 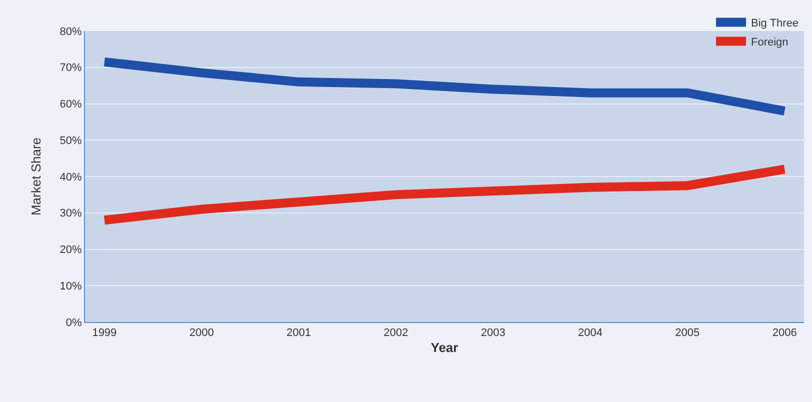 What do you see at coordinates (71, 250) in the screenshot?
I see `y-tick-label: 20%` at bounding box center [71, 250].